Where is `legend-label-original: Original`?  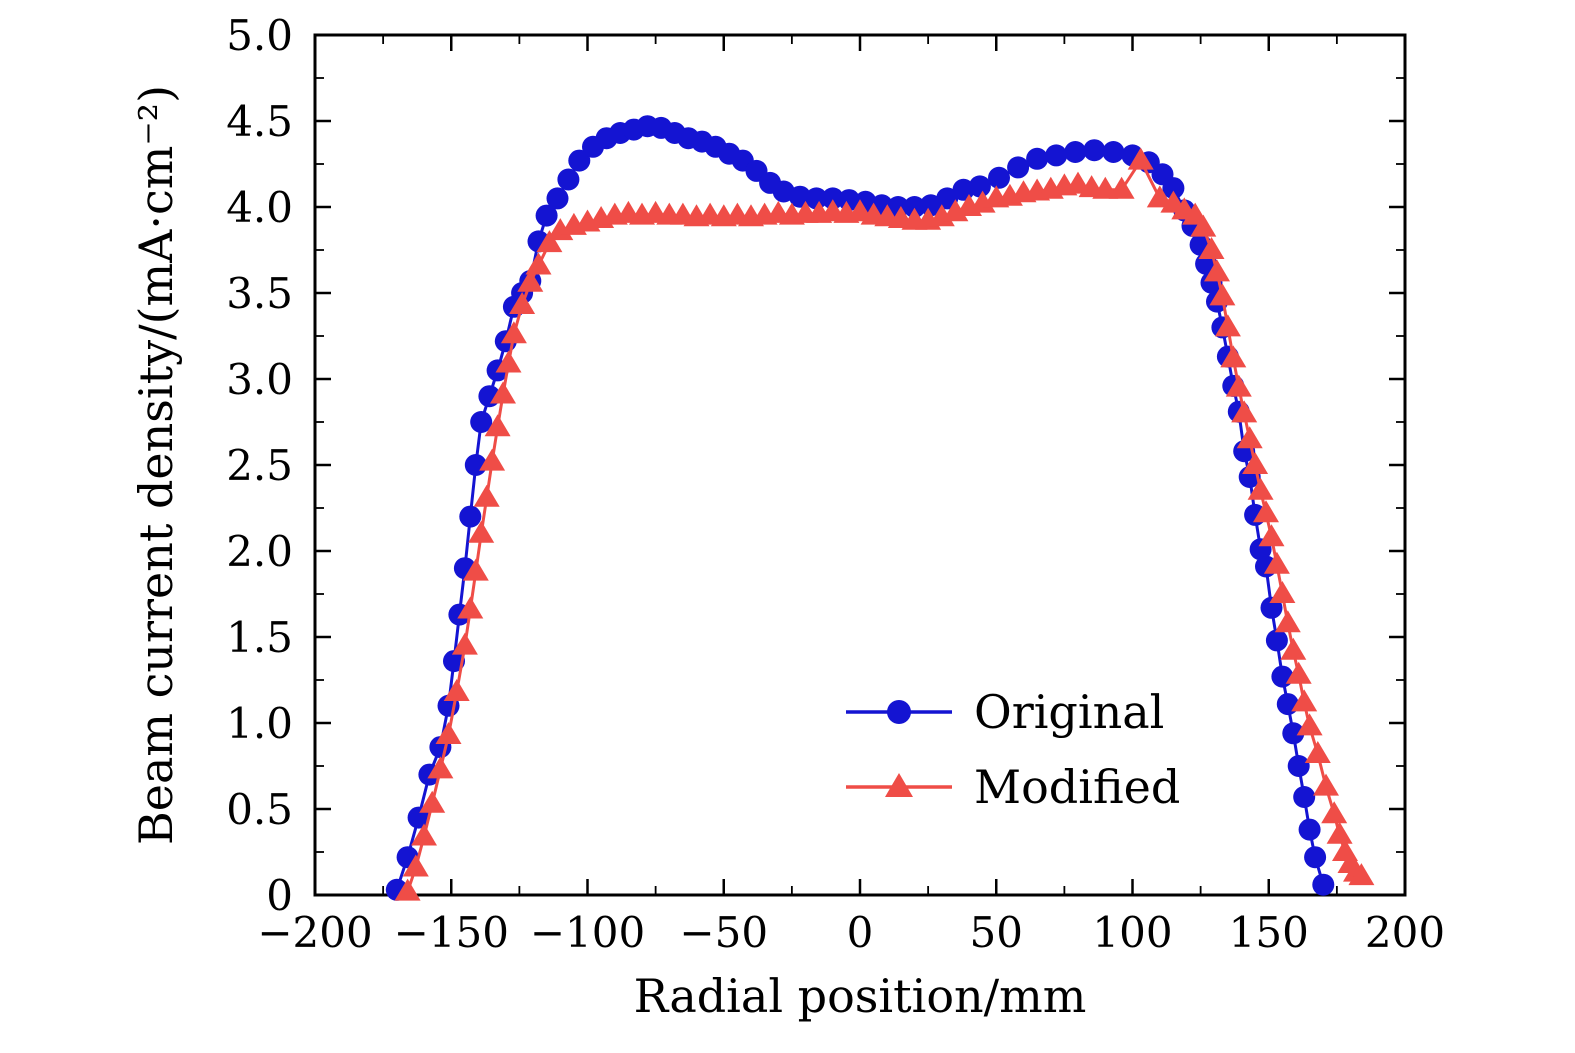
legend-label-original: Original is located at coordinates (1069, 712).